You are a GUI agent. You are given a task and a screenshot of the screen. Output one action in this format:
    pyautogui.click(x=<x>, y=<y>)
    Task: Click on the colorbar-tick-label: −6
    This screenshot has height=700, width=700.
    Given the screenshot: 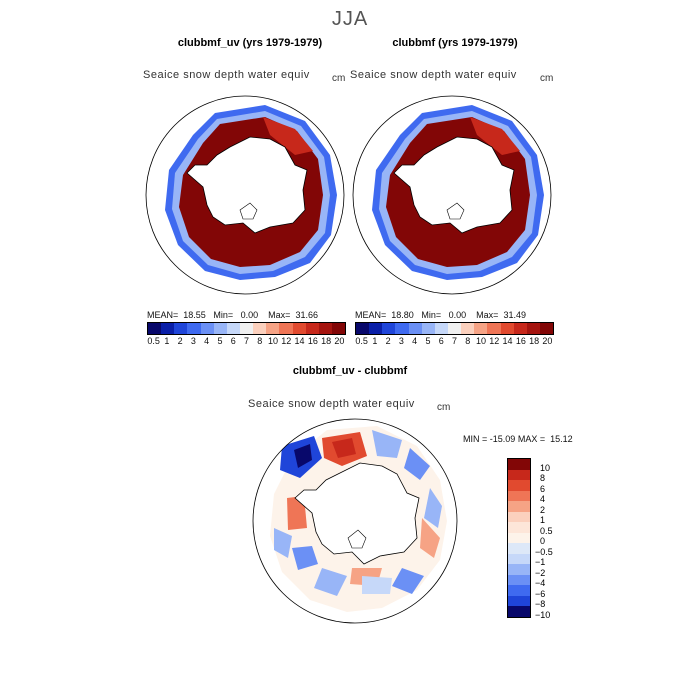 What is the action you would take?
    pyautogui.click(x=540, y=593)
    